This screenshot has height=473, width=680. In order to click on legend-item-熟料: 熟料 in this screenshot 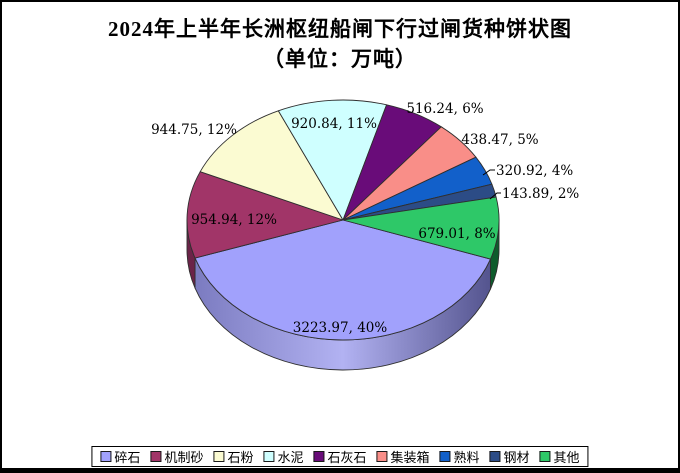, I will do `click(459, 456)`.